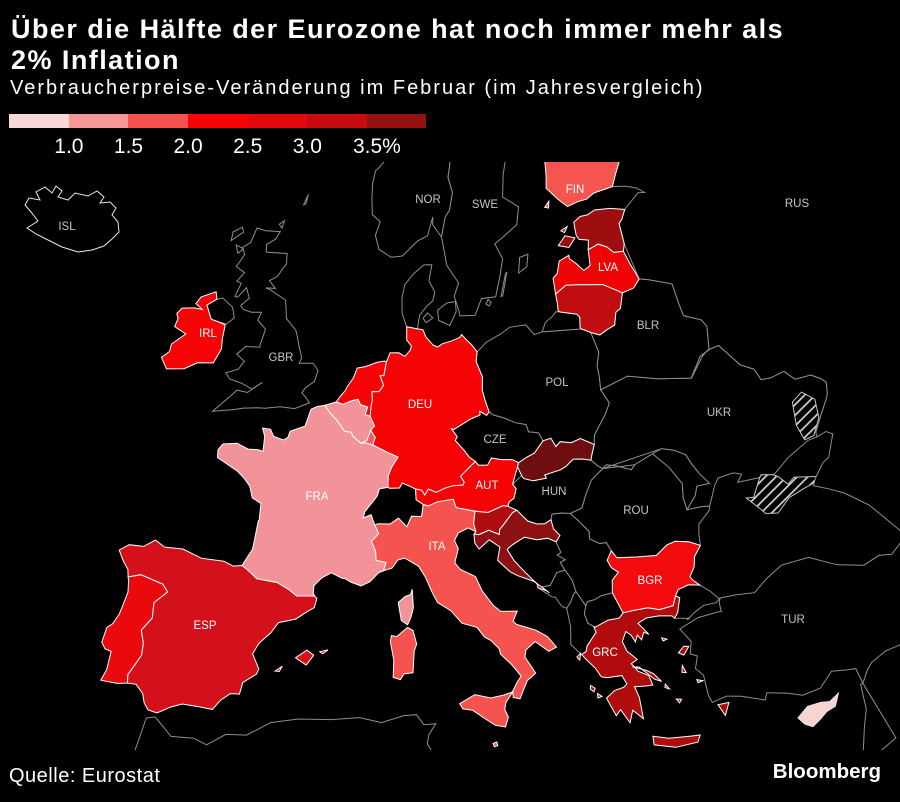  What do you see at coordinates (495, 440) in the screenshot?
I see `svg-text: CZE` at bounding box center [495, 440].